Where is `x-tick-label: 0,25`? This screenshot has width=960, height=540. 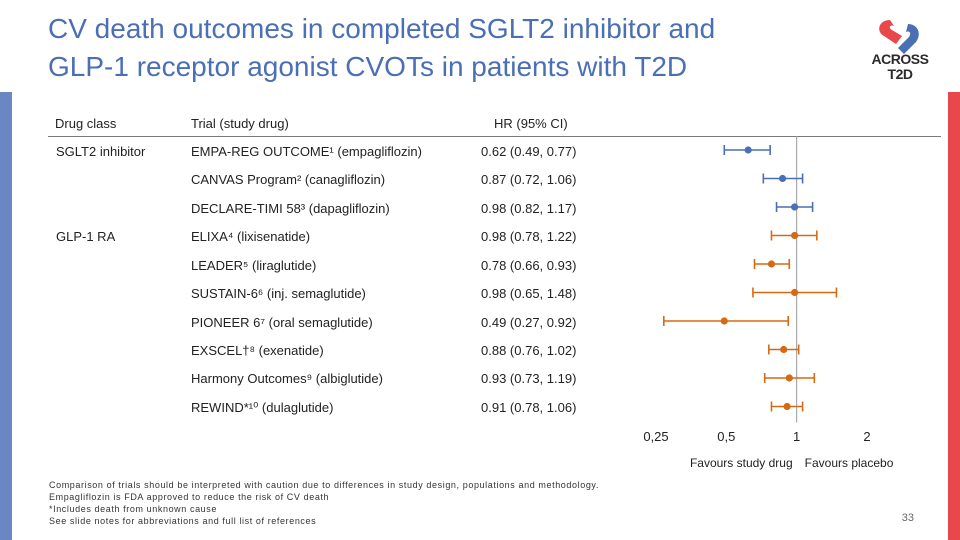 x-tick-label: 0,25 is located at coordinates (655, 436).